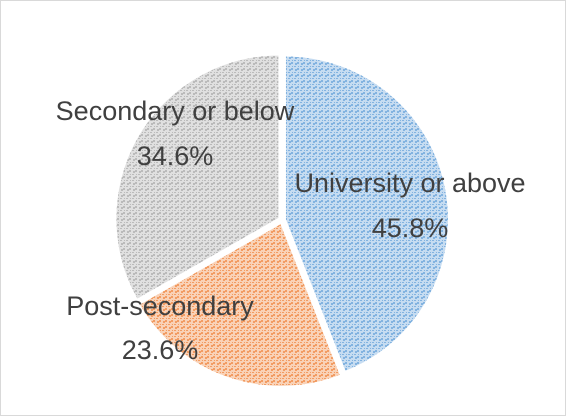 This screenshot has height=416, width=566. I want to click on slice-value-label: 34.6%, so click(175, 156).